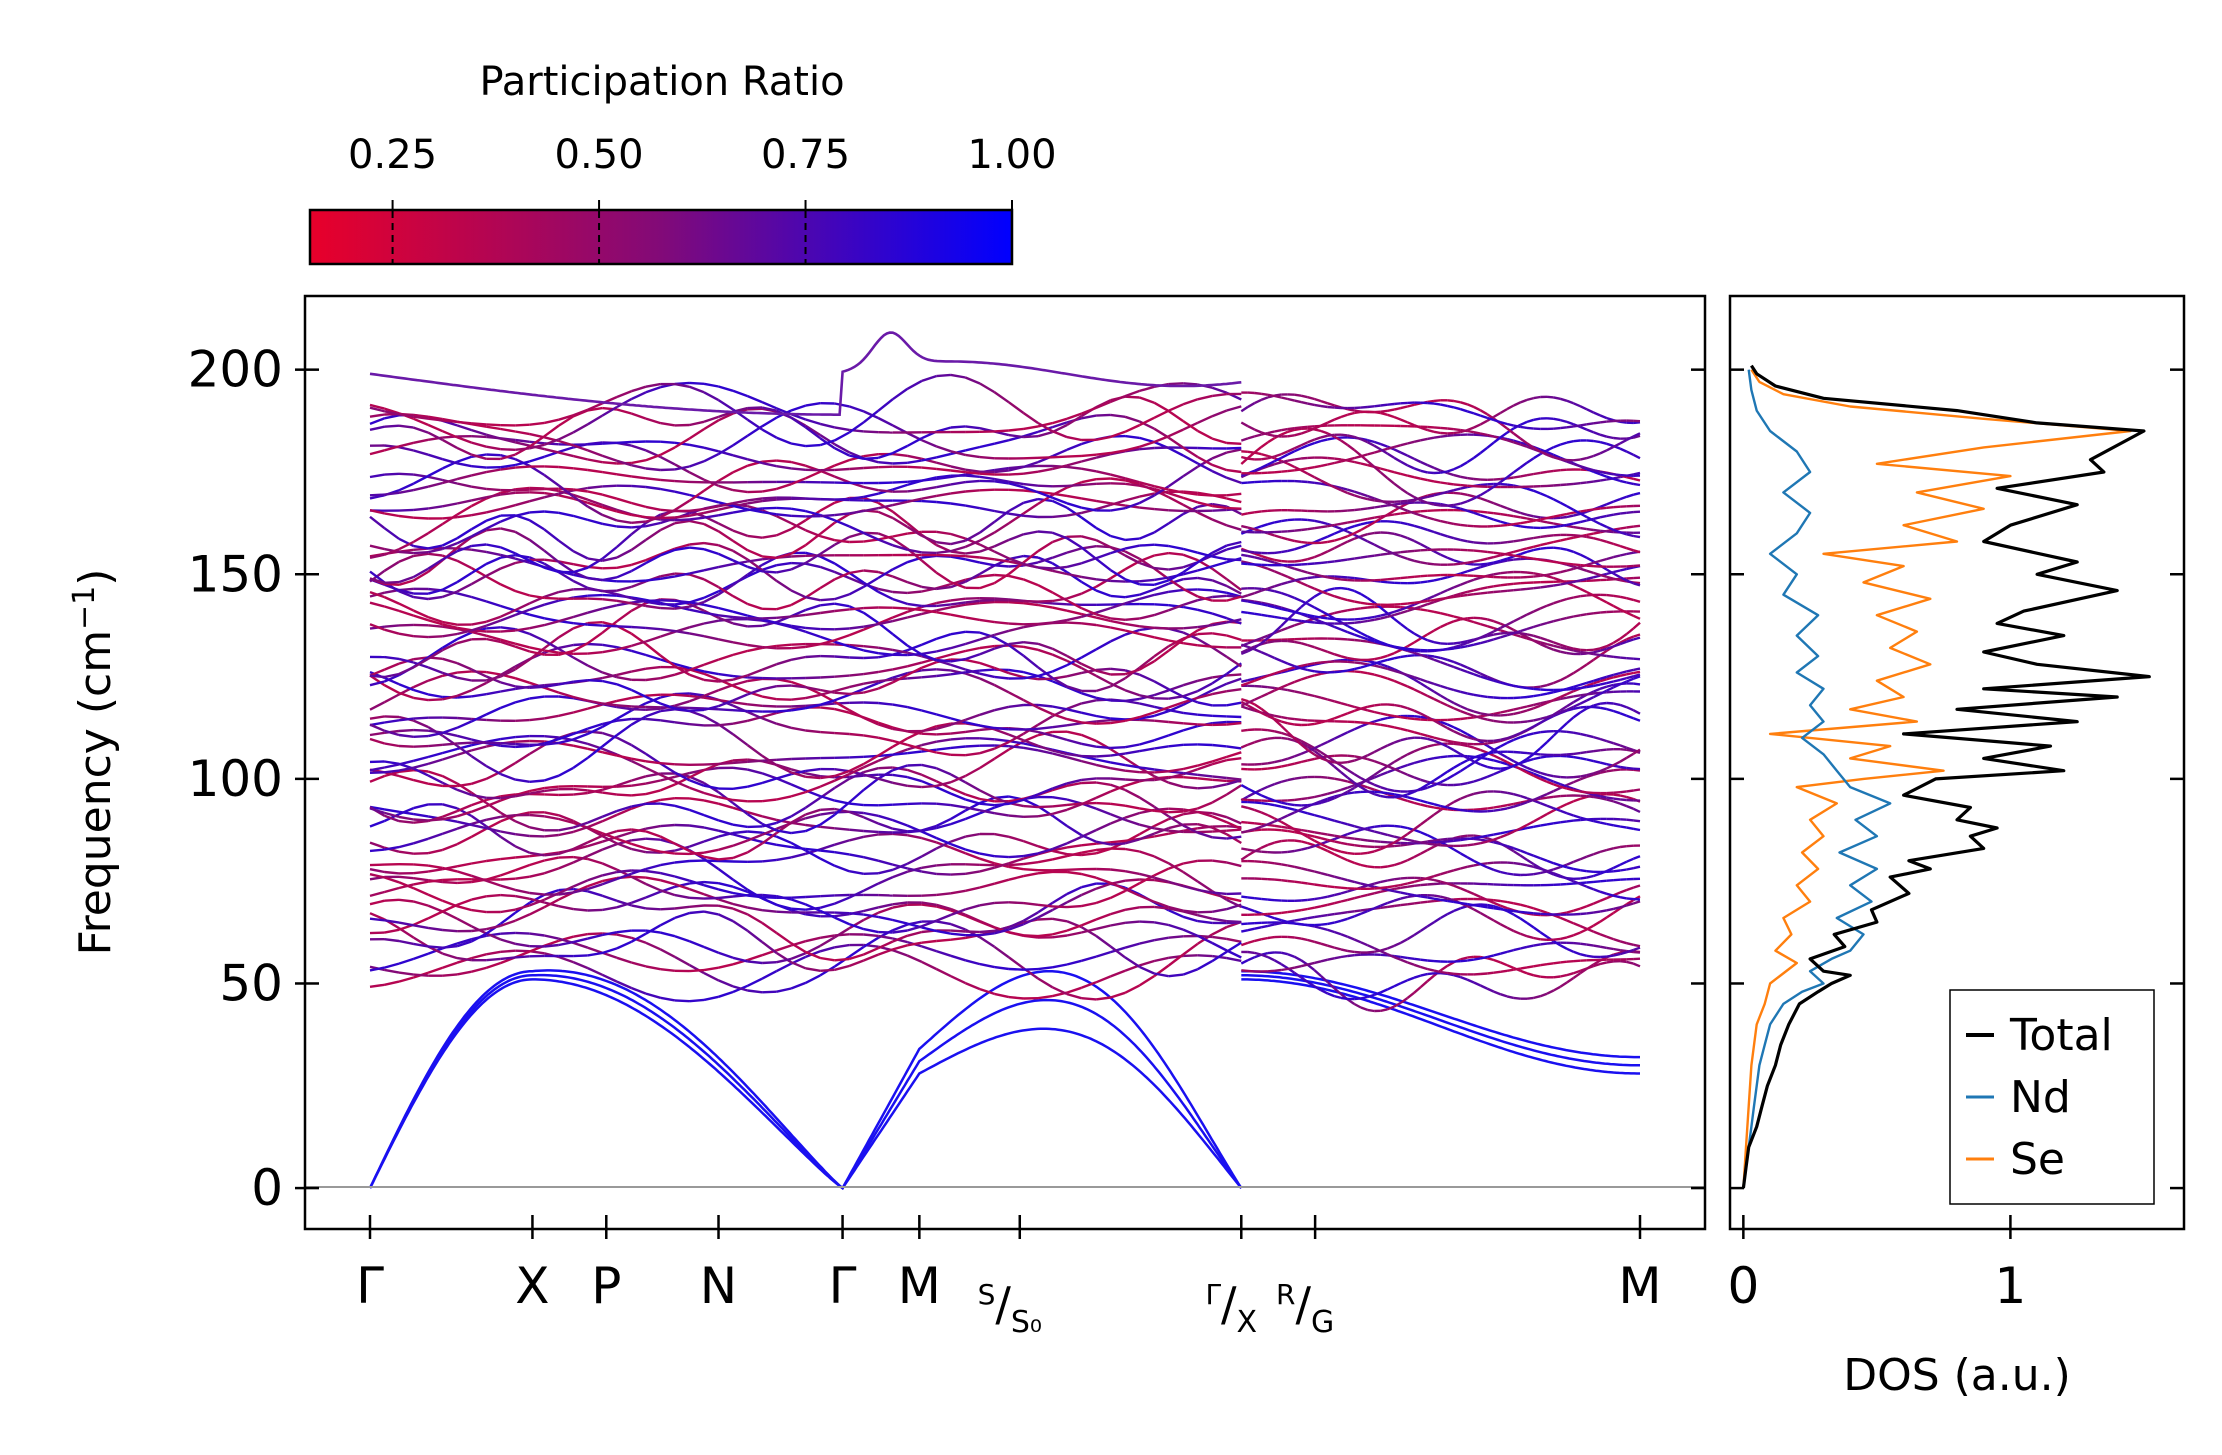 The image size is (2222, 1455). Describe the element at coordinates (805, 1081) in the screenshot. I see `acoustic-branch` at that location.